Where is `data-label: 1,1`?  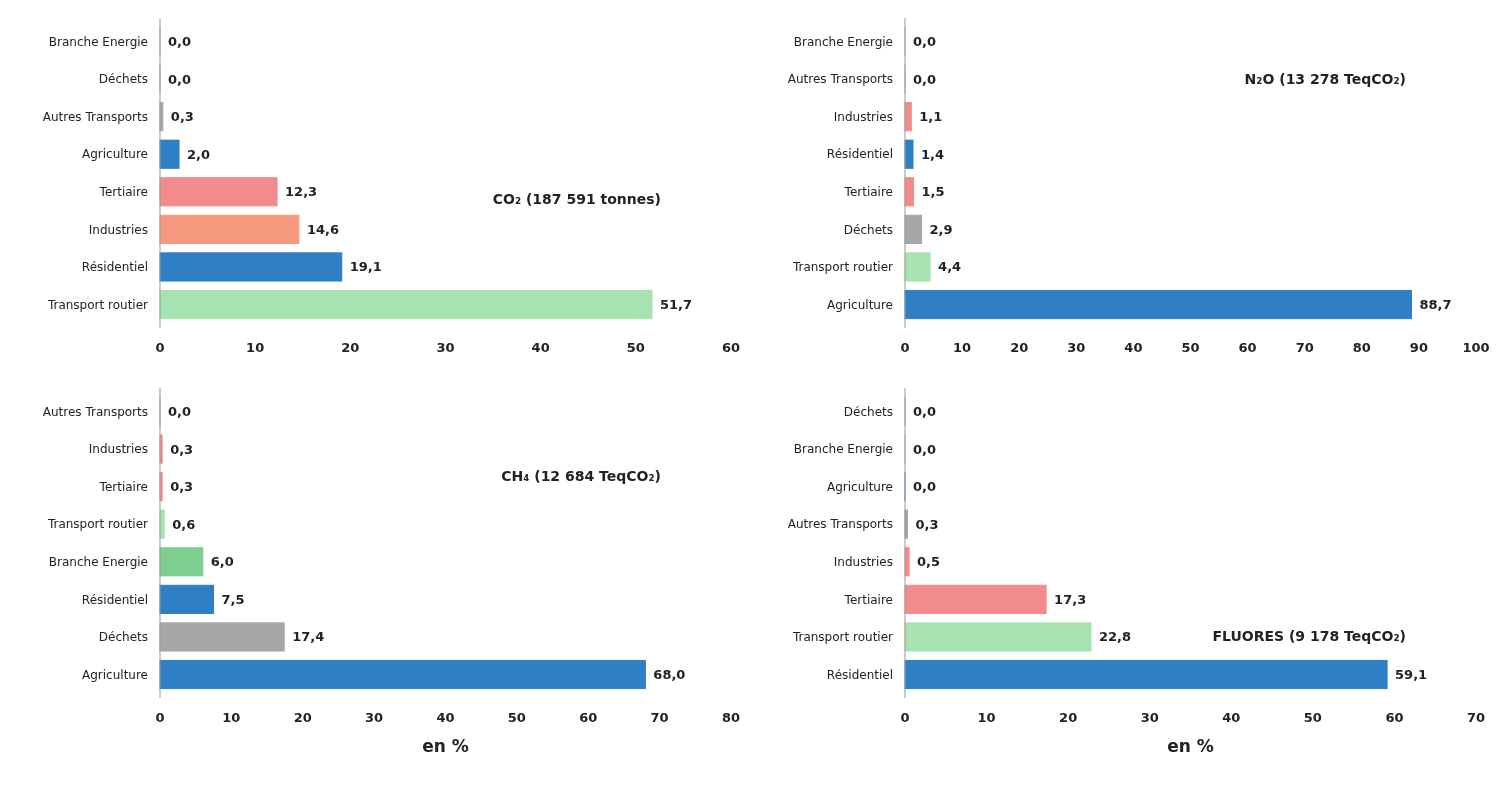
data-label: 1,1 is located at coordinates (931, 117).